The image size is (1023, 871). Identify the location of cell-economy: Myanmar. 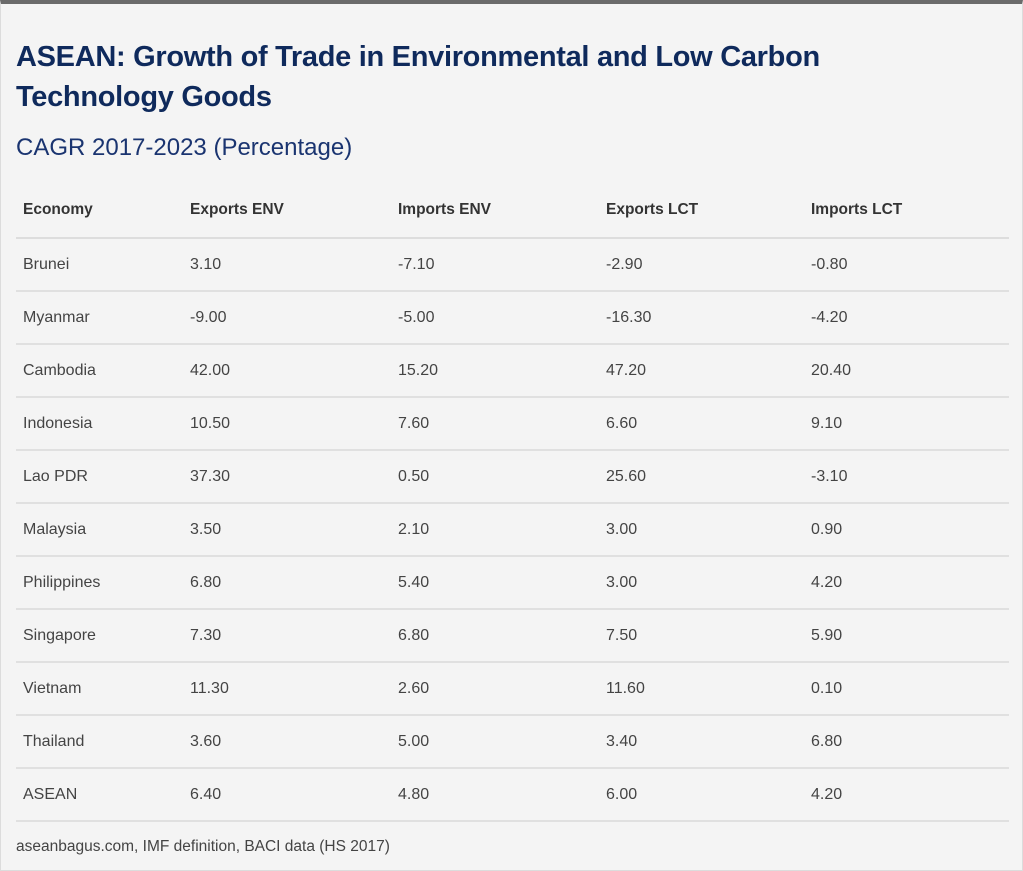
(99, 318).